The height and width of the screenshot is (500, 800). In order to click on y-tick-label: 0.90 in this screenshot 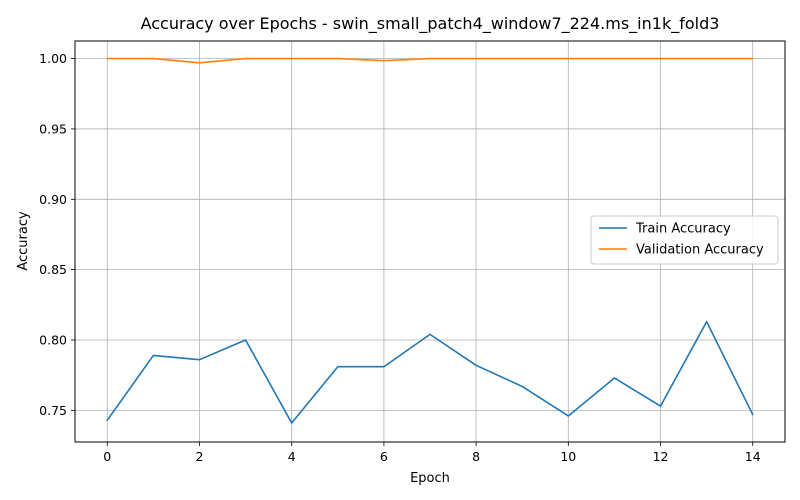, I will do `click(53, 199)`.